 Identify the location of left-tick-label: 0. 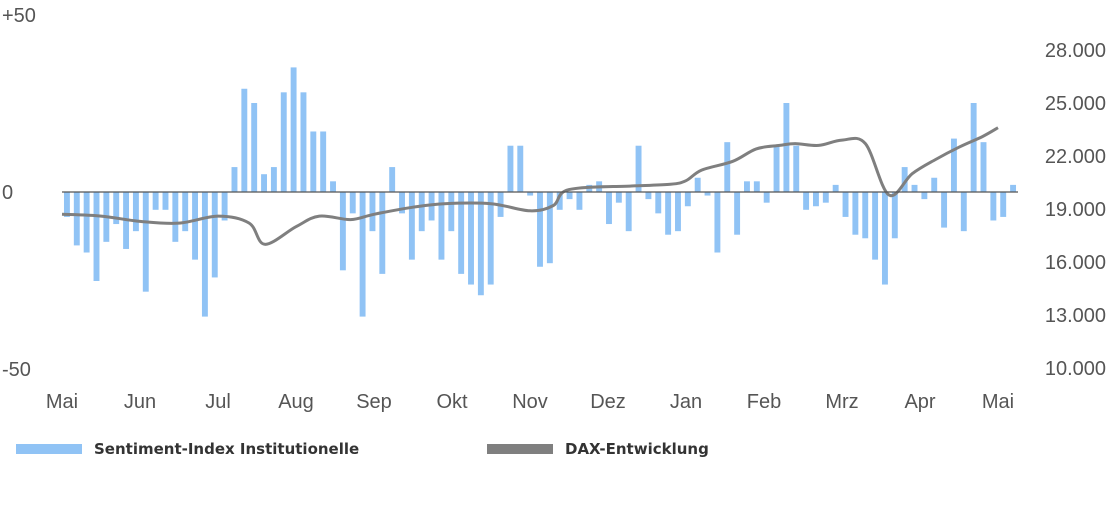
(7, 193).